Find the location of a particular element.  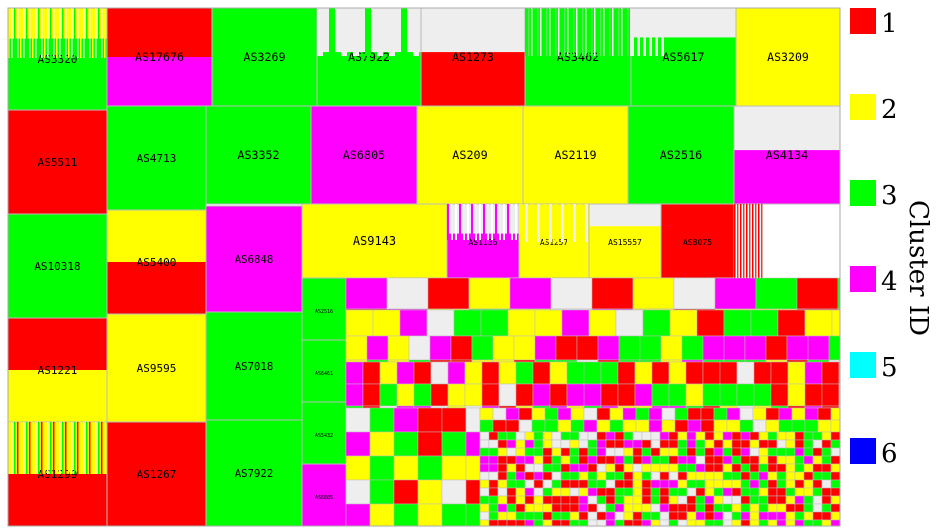

as-block-25: AS9595 is located at coordinates (156, 368).